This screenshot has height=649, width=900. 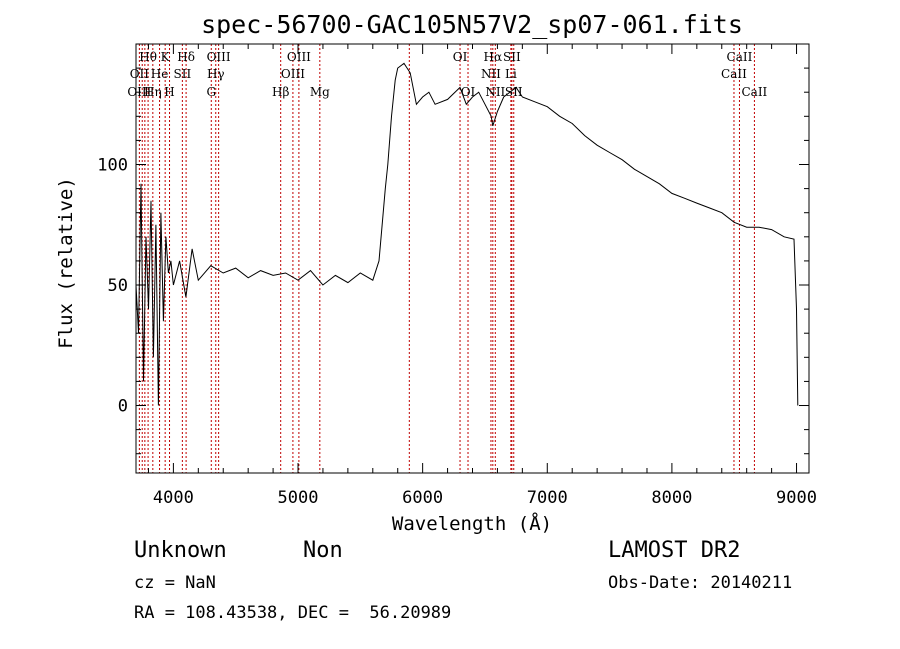 I want to click on emission-line-label: Hβ, so click(x=280, y=92).